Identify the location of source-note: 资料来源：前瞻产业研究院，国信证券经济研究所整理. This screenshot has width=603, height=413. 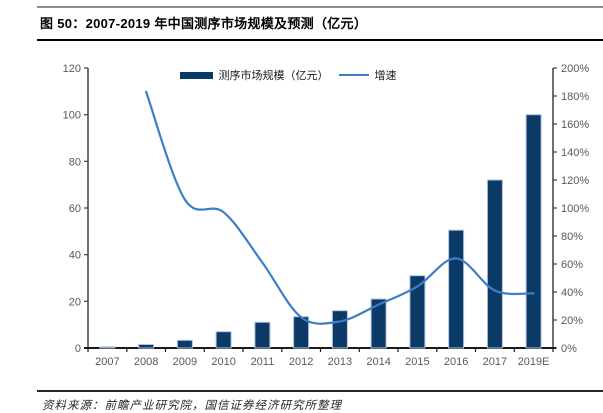
(192, 405).